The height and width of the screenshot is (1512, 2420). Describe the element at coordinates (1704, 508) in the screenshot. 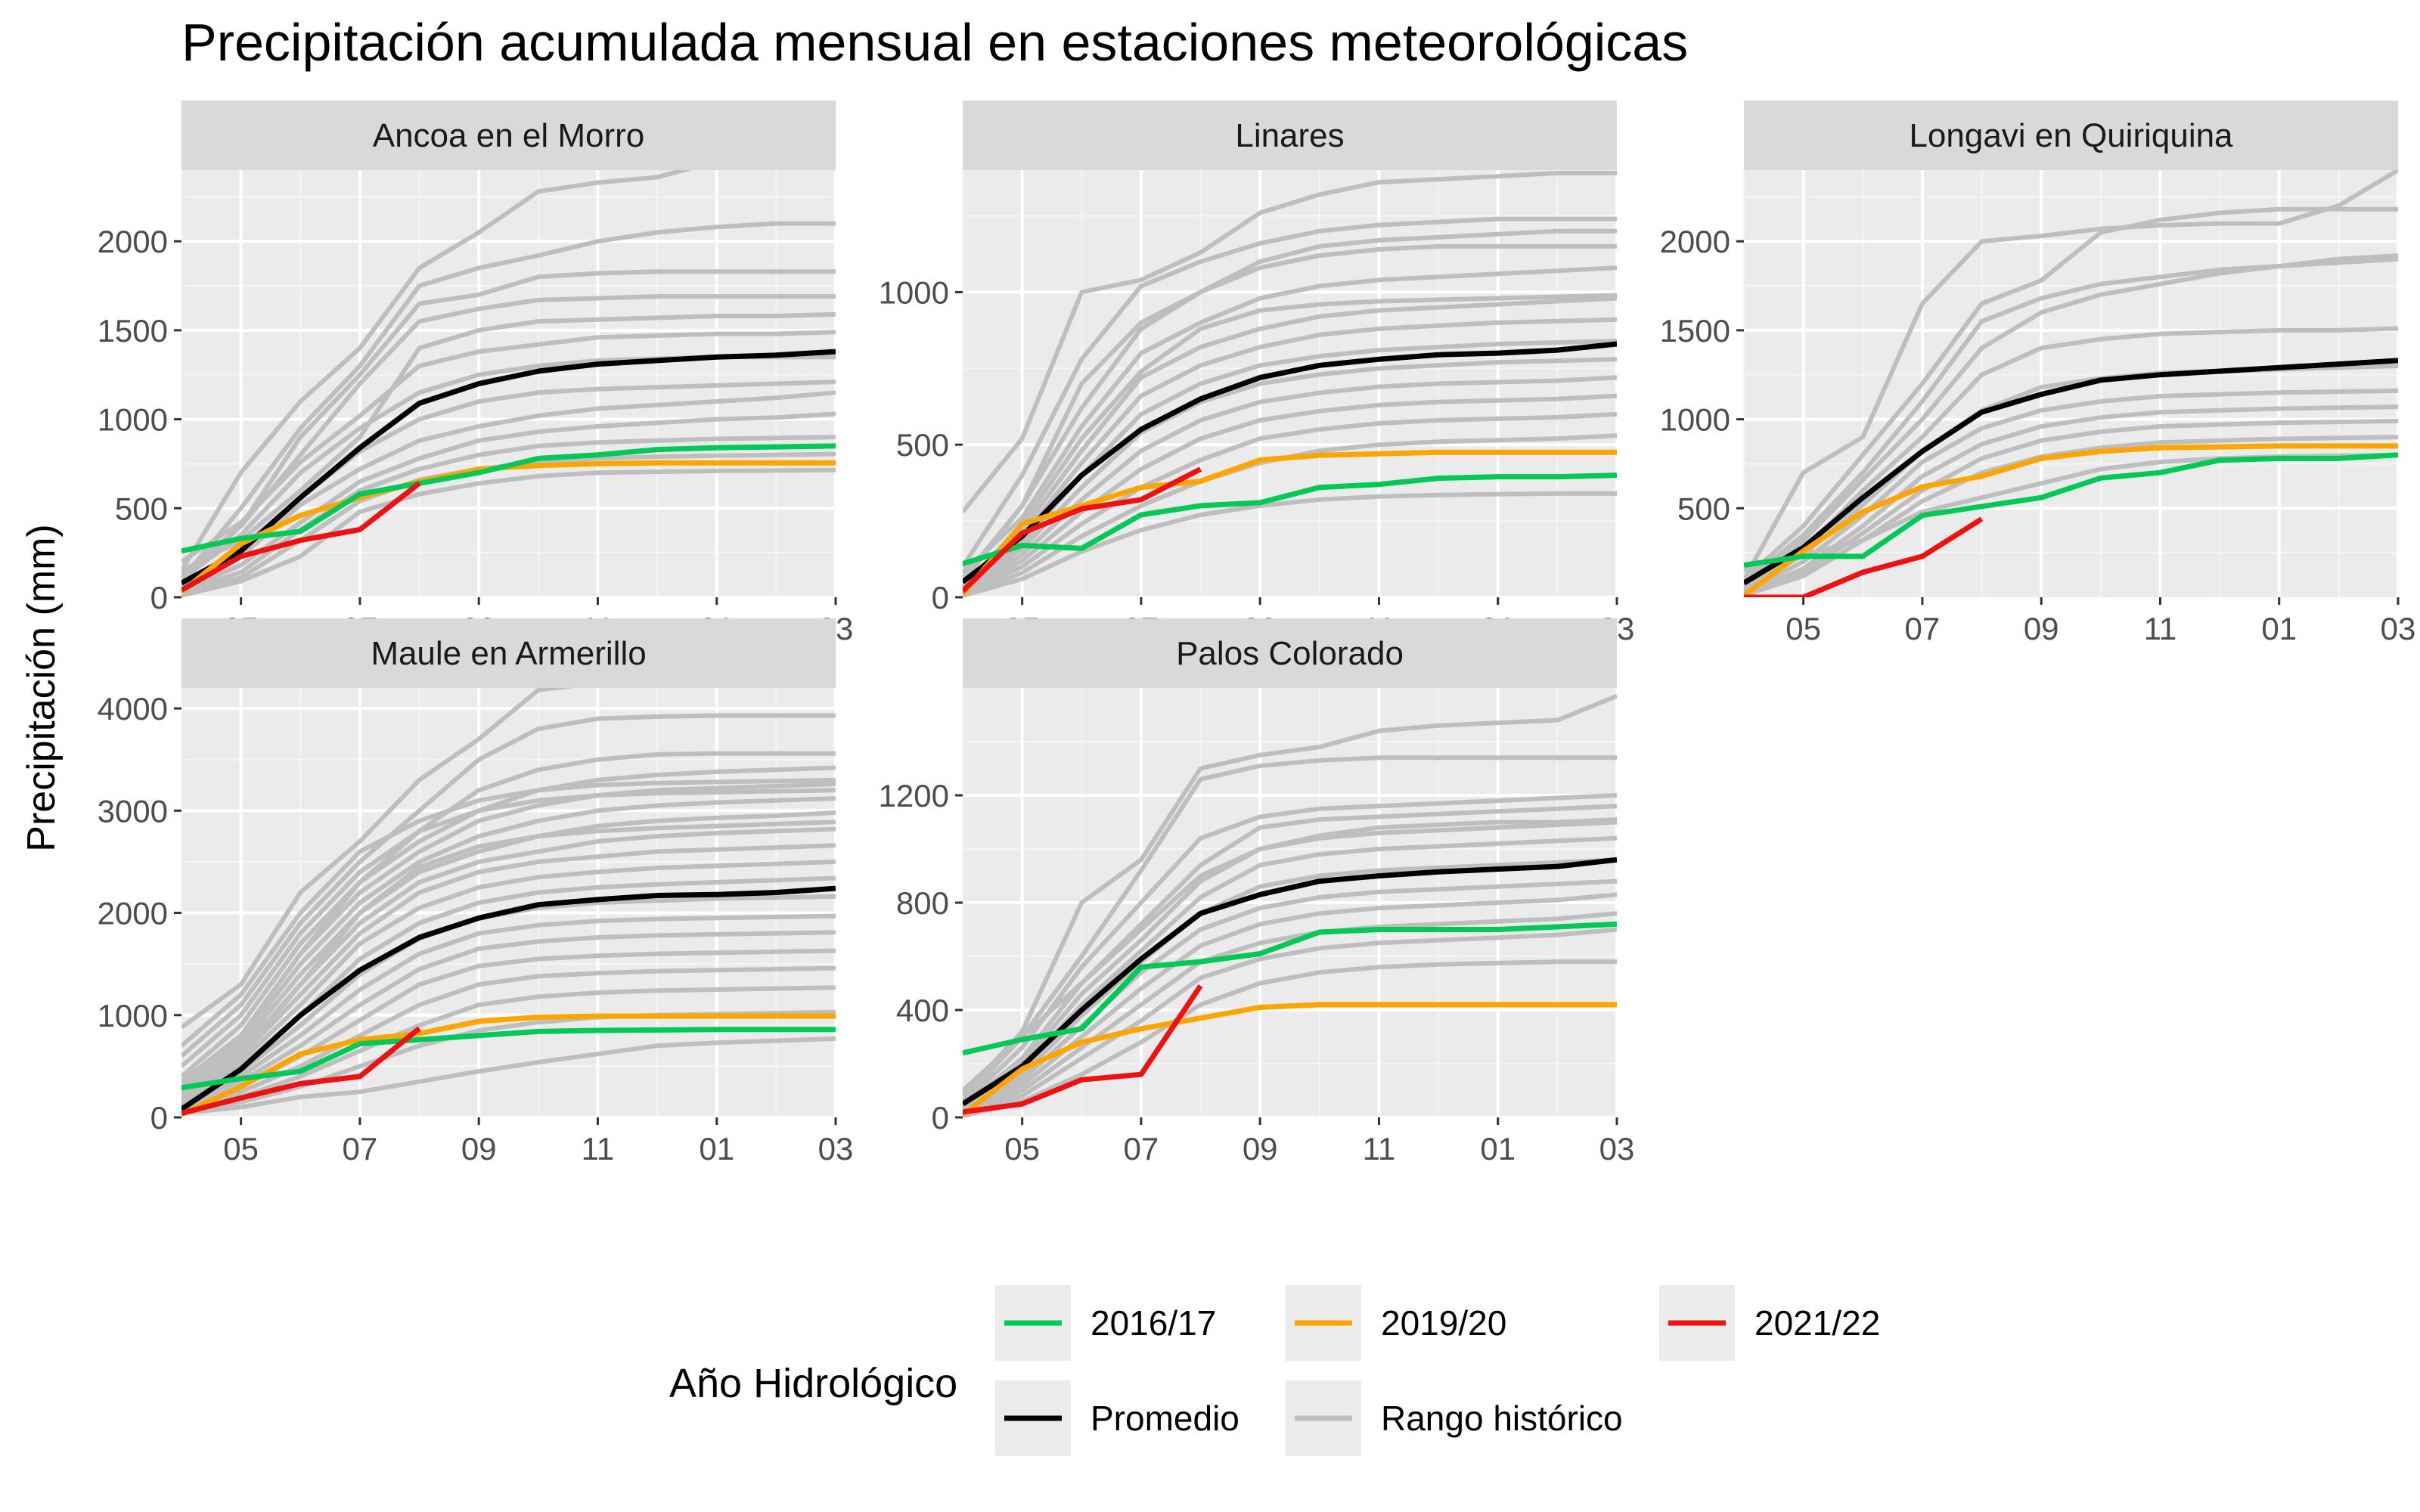

I see `y-tick-label: 500` at that location.